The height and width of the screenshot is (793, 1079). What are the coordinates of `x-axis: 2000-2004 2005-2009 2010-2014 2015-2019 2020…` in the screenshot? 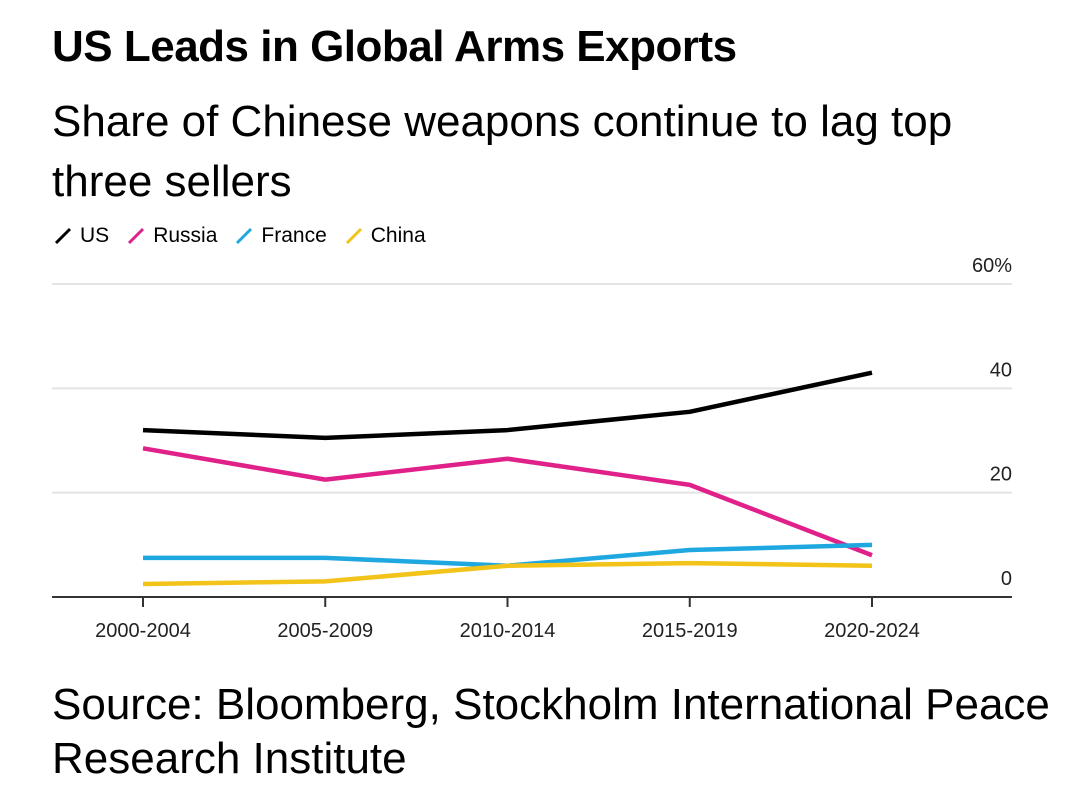 It's located at (532, 619).